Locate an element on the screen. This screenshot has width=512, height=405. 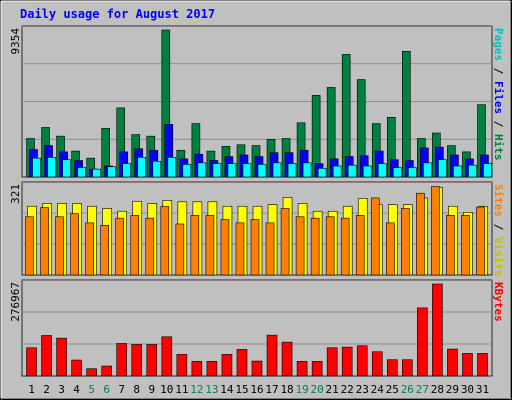
bar-hits is located at coordinates (406, 114).